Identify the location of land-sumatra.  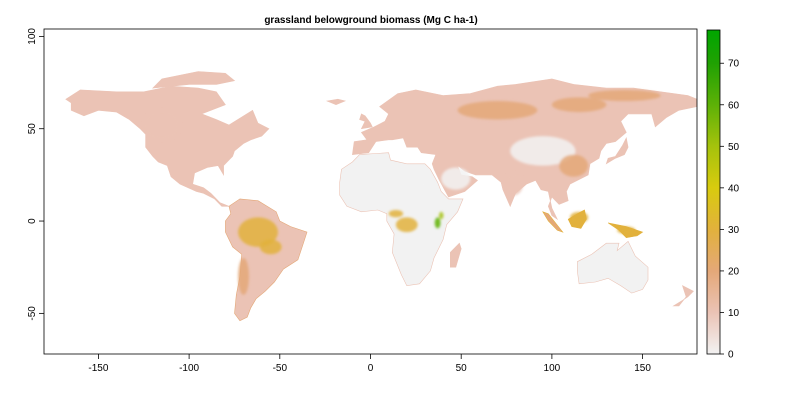
(553, 222).